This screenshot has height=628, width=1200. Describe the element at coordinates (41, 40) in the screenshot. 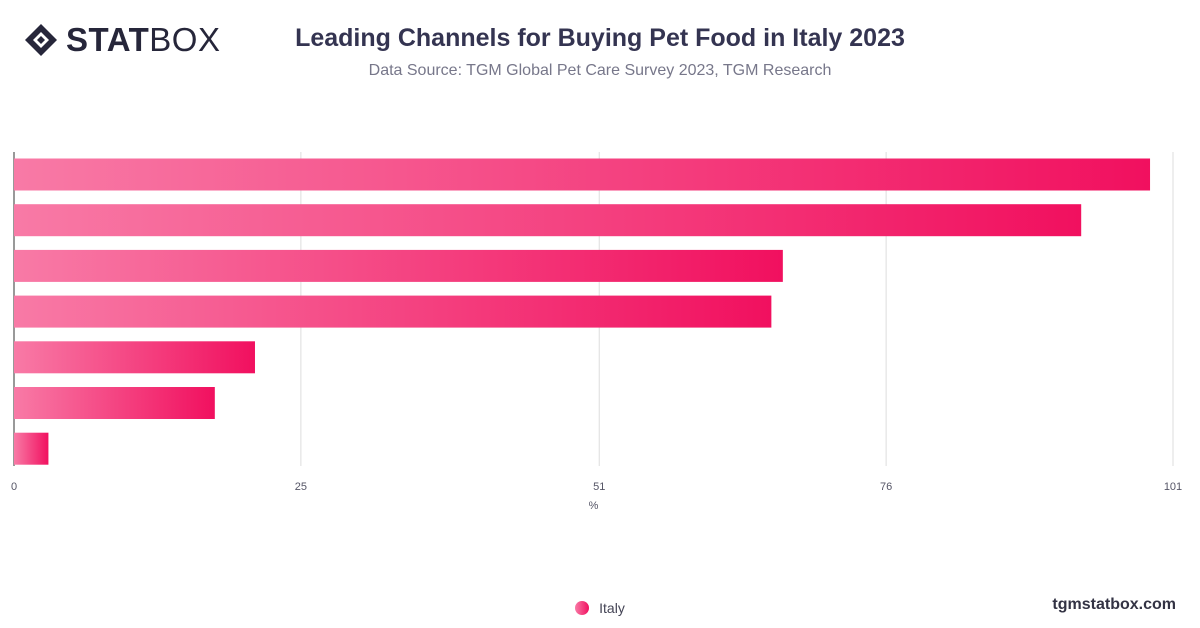

I see `statbox-logo-icon` at that location.